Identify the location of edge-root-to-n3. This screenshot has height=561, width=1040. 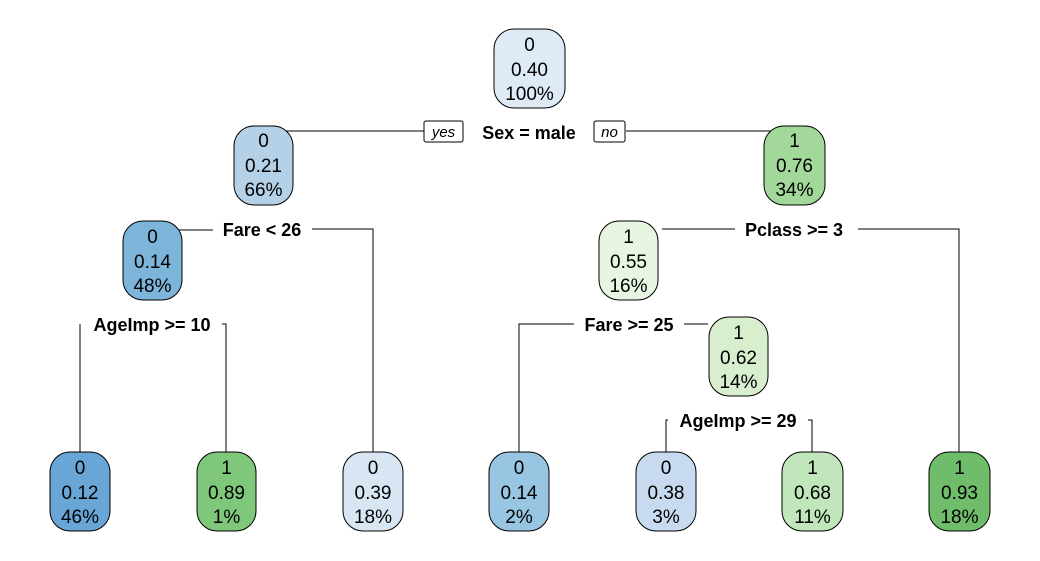
(710, 130).